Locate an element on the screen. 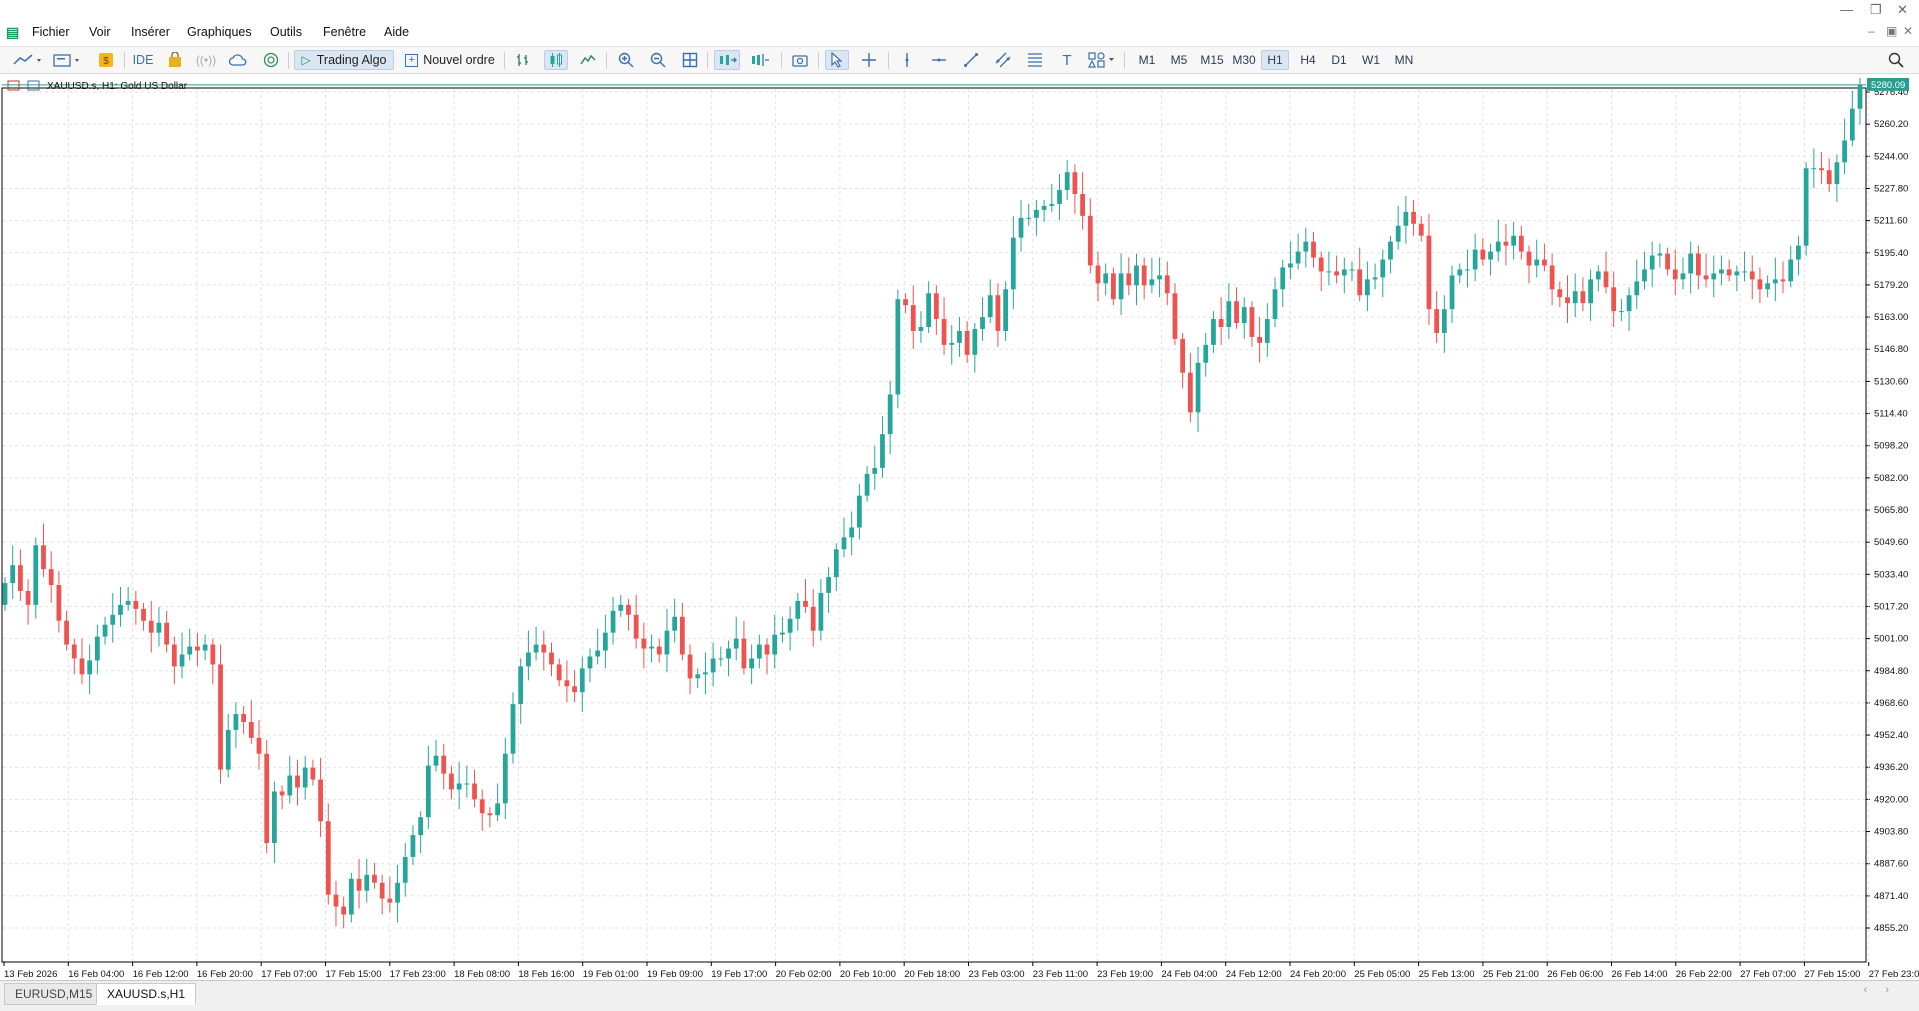 The height and width of the screenshot is (1011, 1919). trading-algo-label: Trading Algo is located at coordinates (351, 60).